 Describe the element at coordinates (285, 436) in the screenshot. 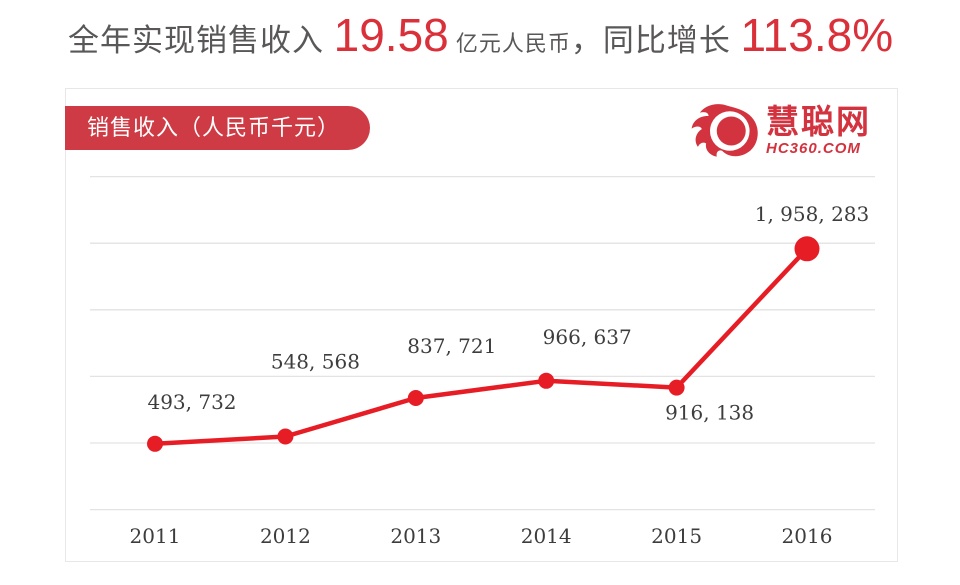

I see `data-point-2012` at that location.